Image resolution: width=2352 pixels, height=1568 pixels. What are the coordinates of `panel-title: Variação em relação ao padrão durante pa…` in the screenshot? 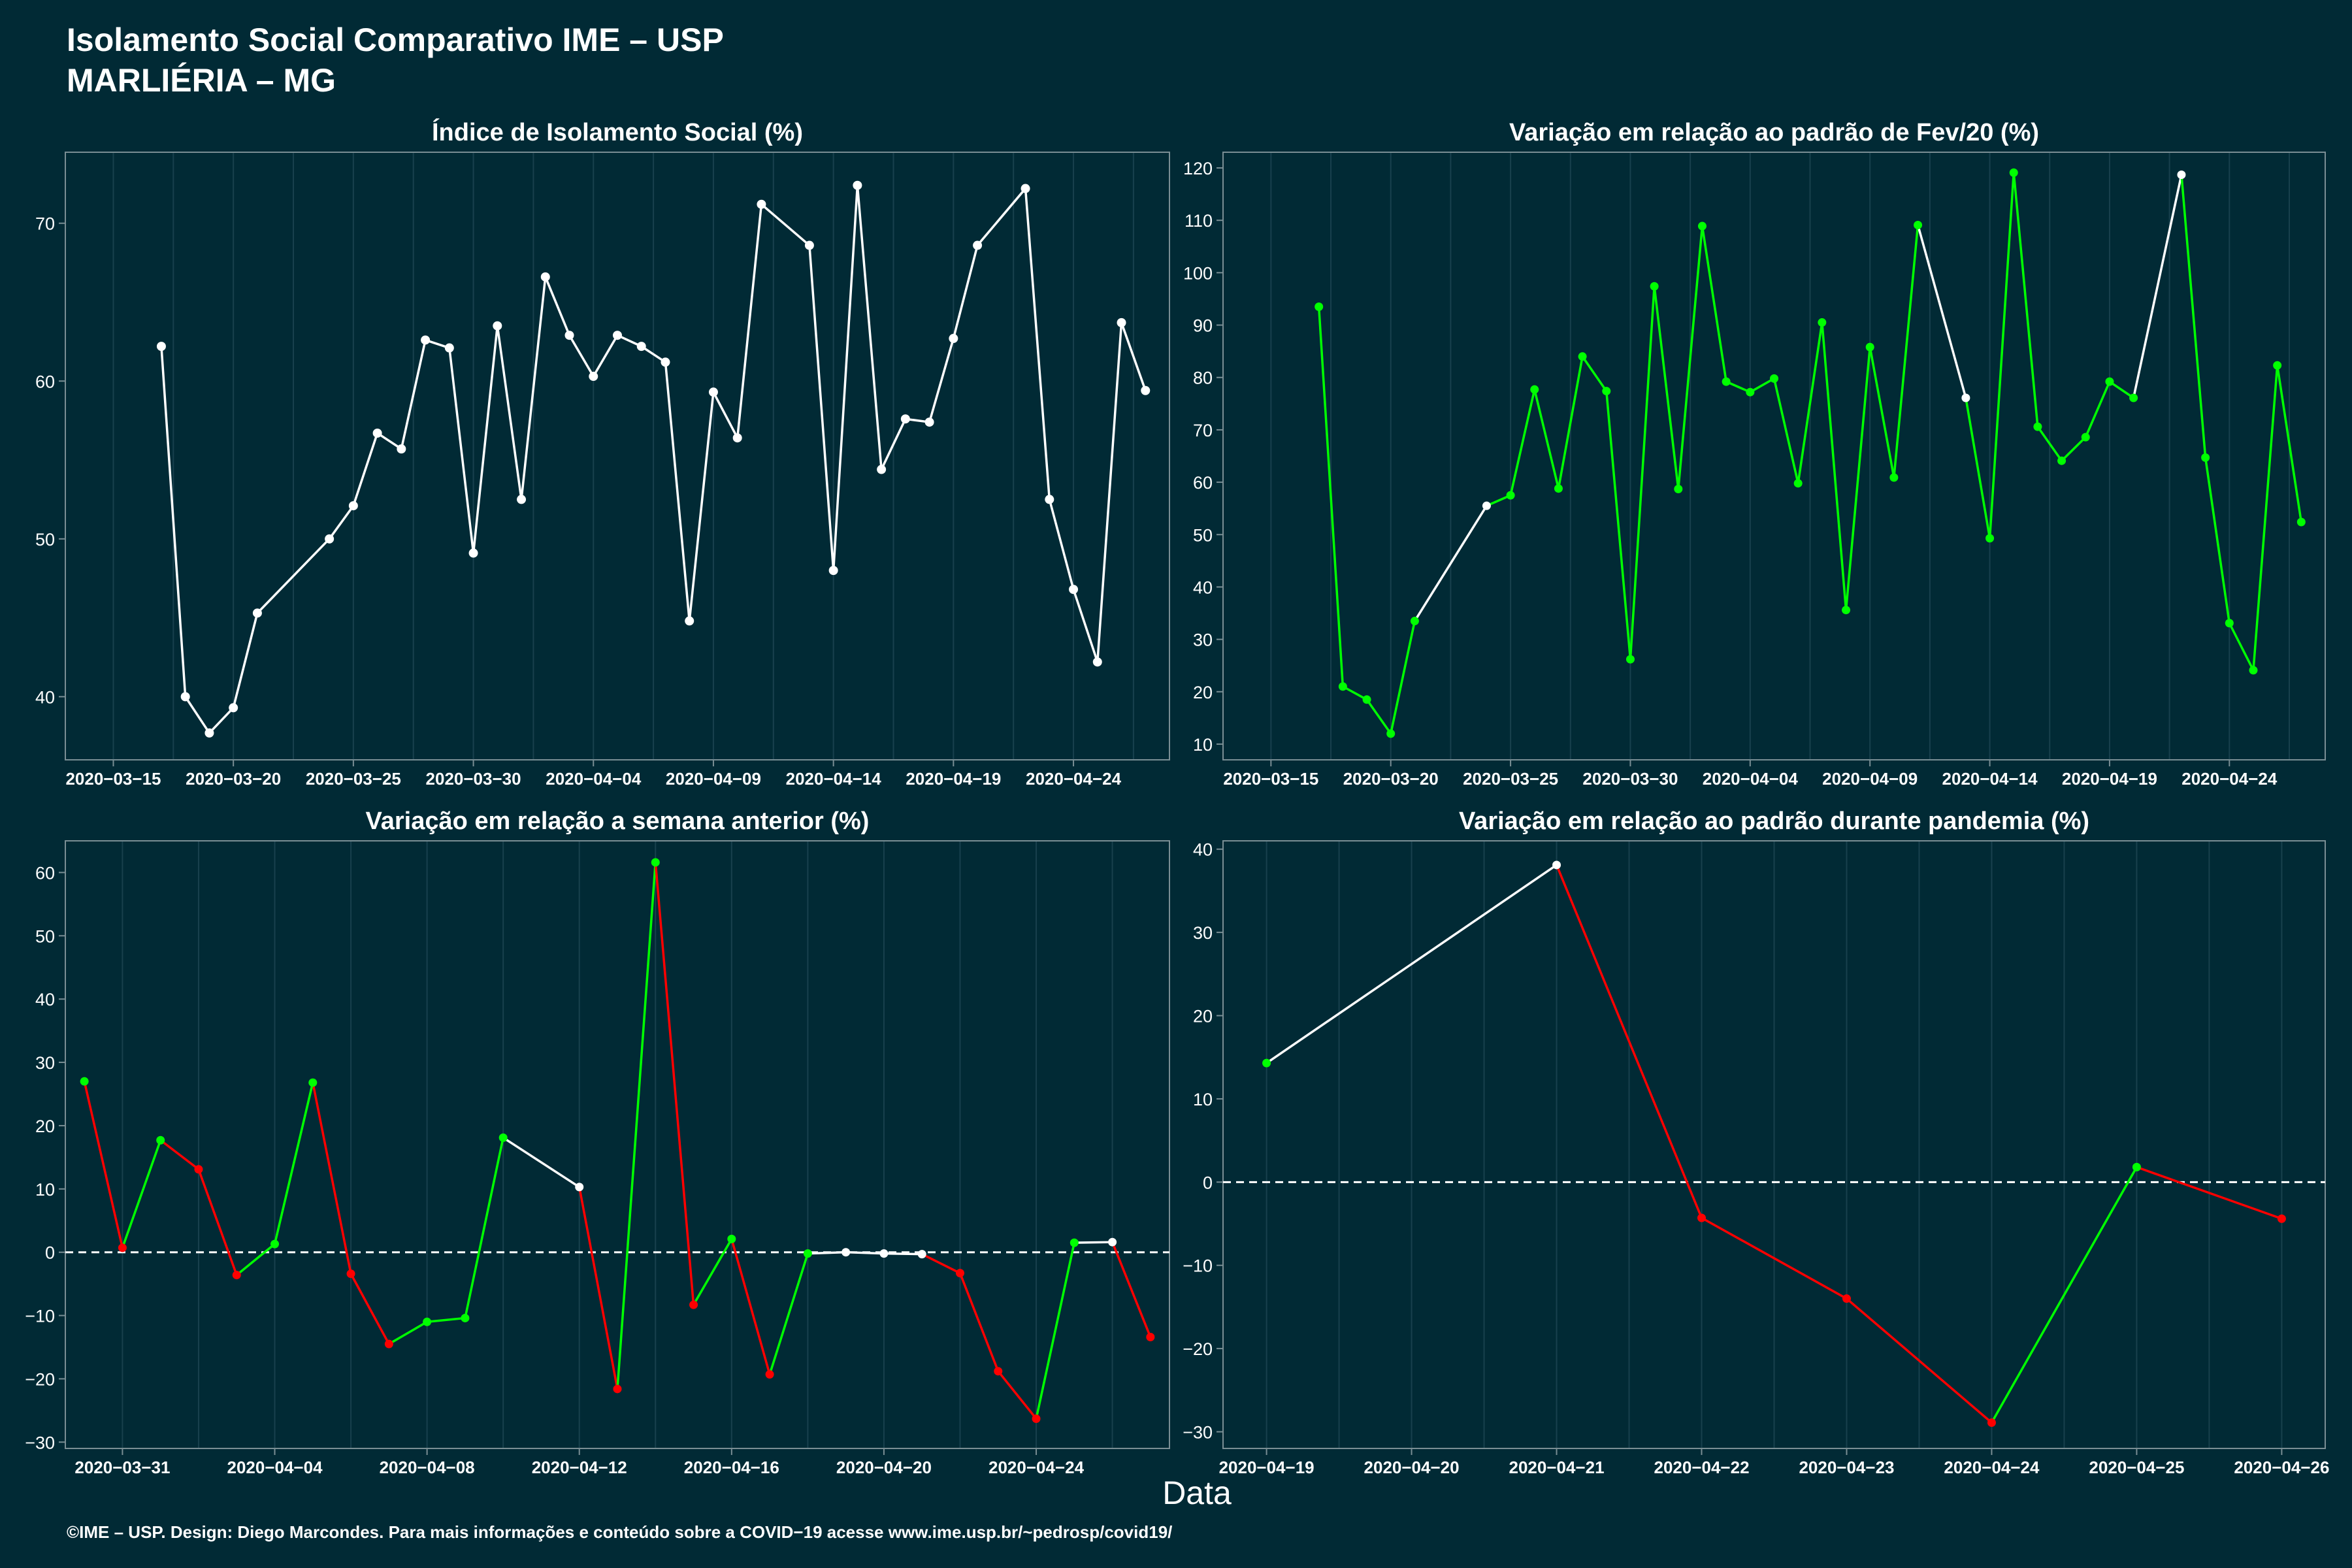 It's located at (1774, 821).